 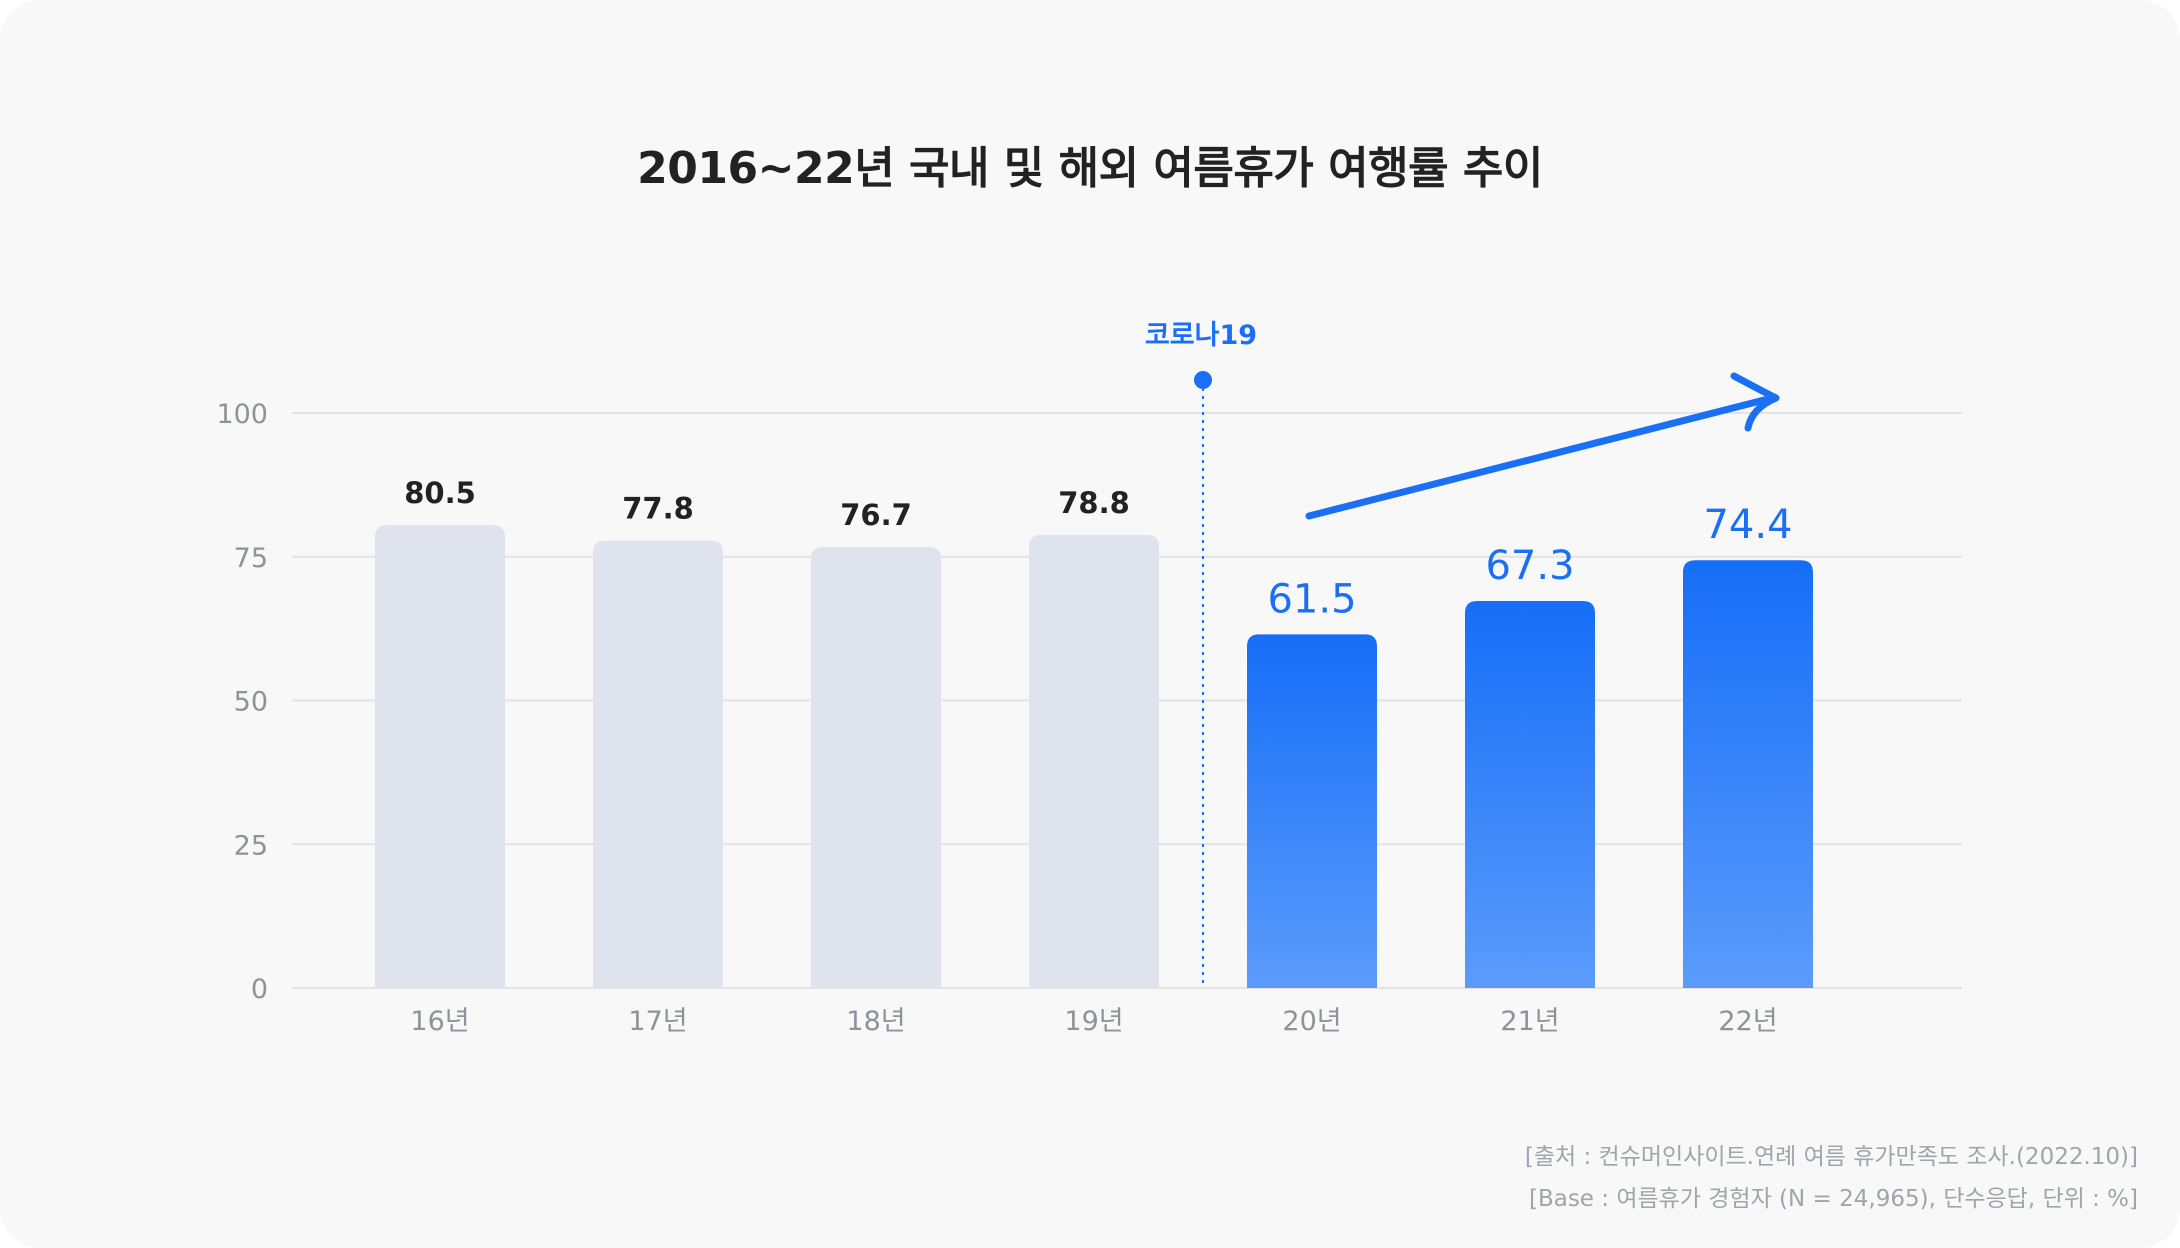 I want to click on bar-21년, so click(x=1530, y=794).